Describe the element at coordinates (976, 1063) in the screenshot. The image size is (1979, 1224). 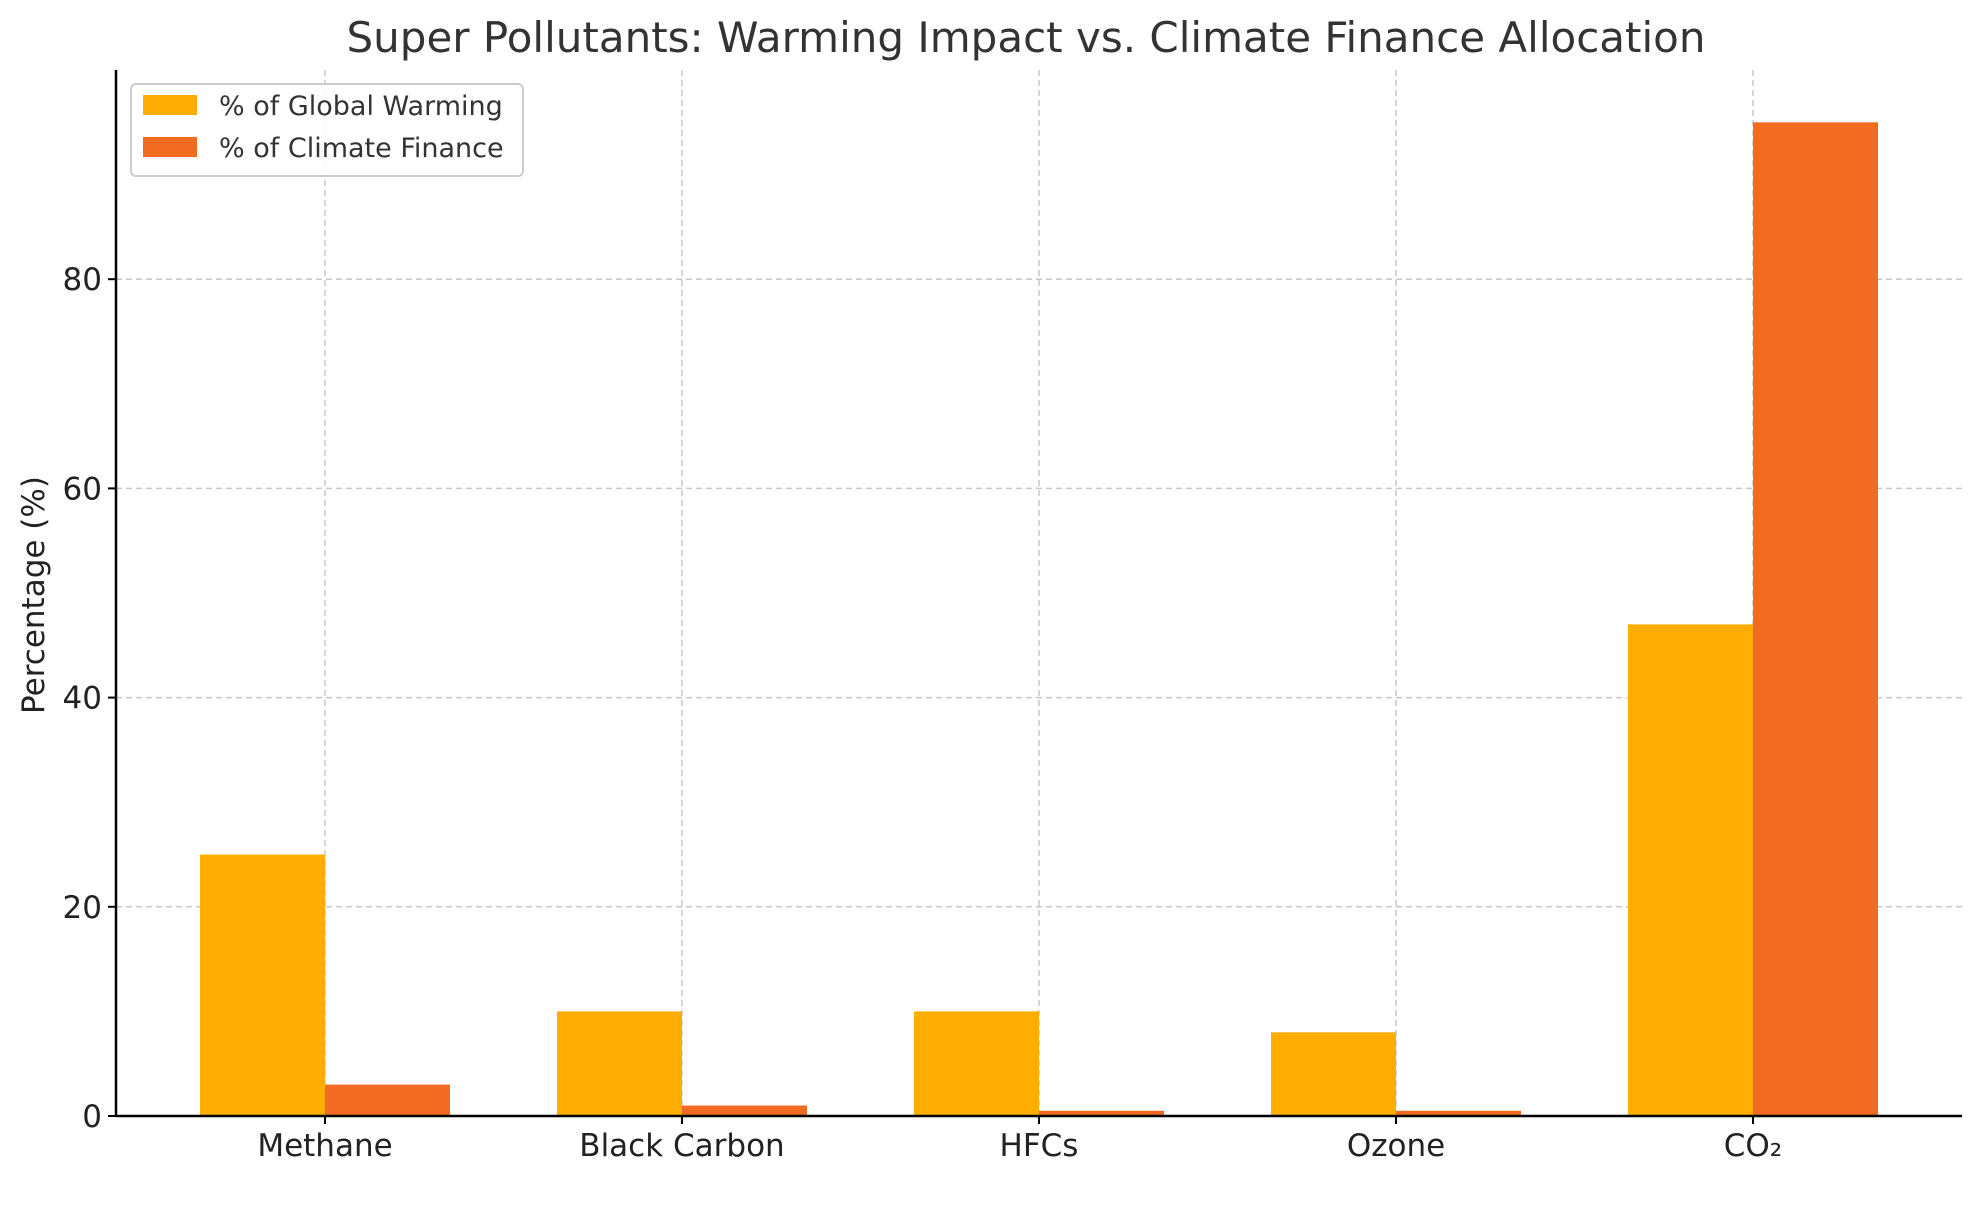
I see `bar-global-warming-hfcs` at that location.